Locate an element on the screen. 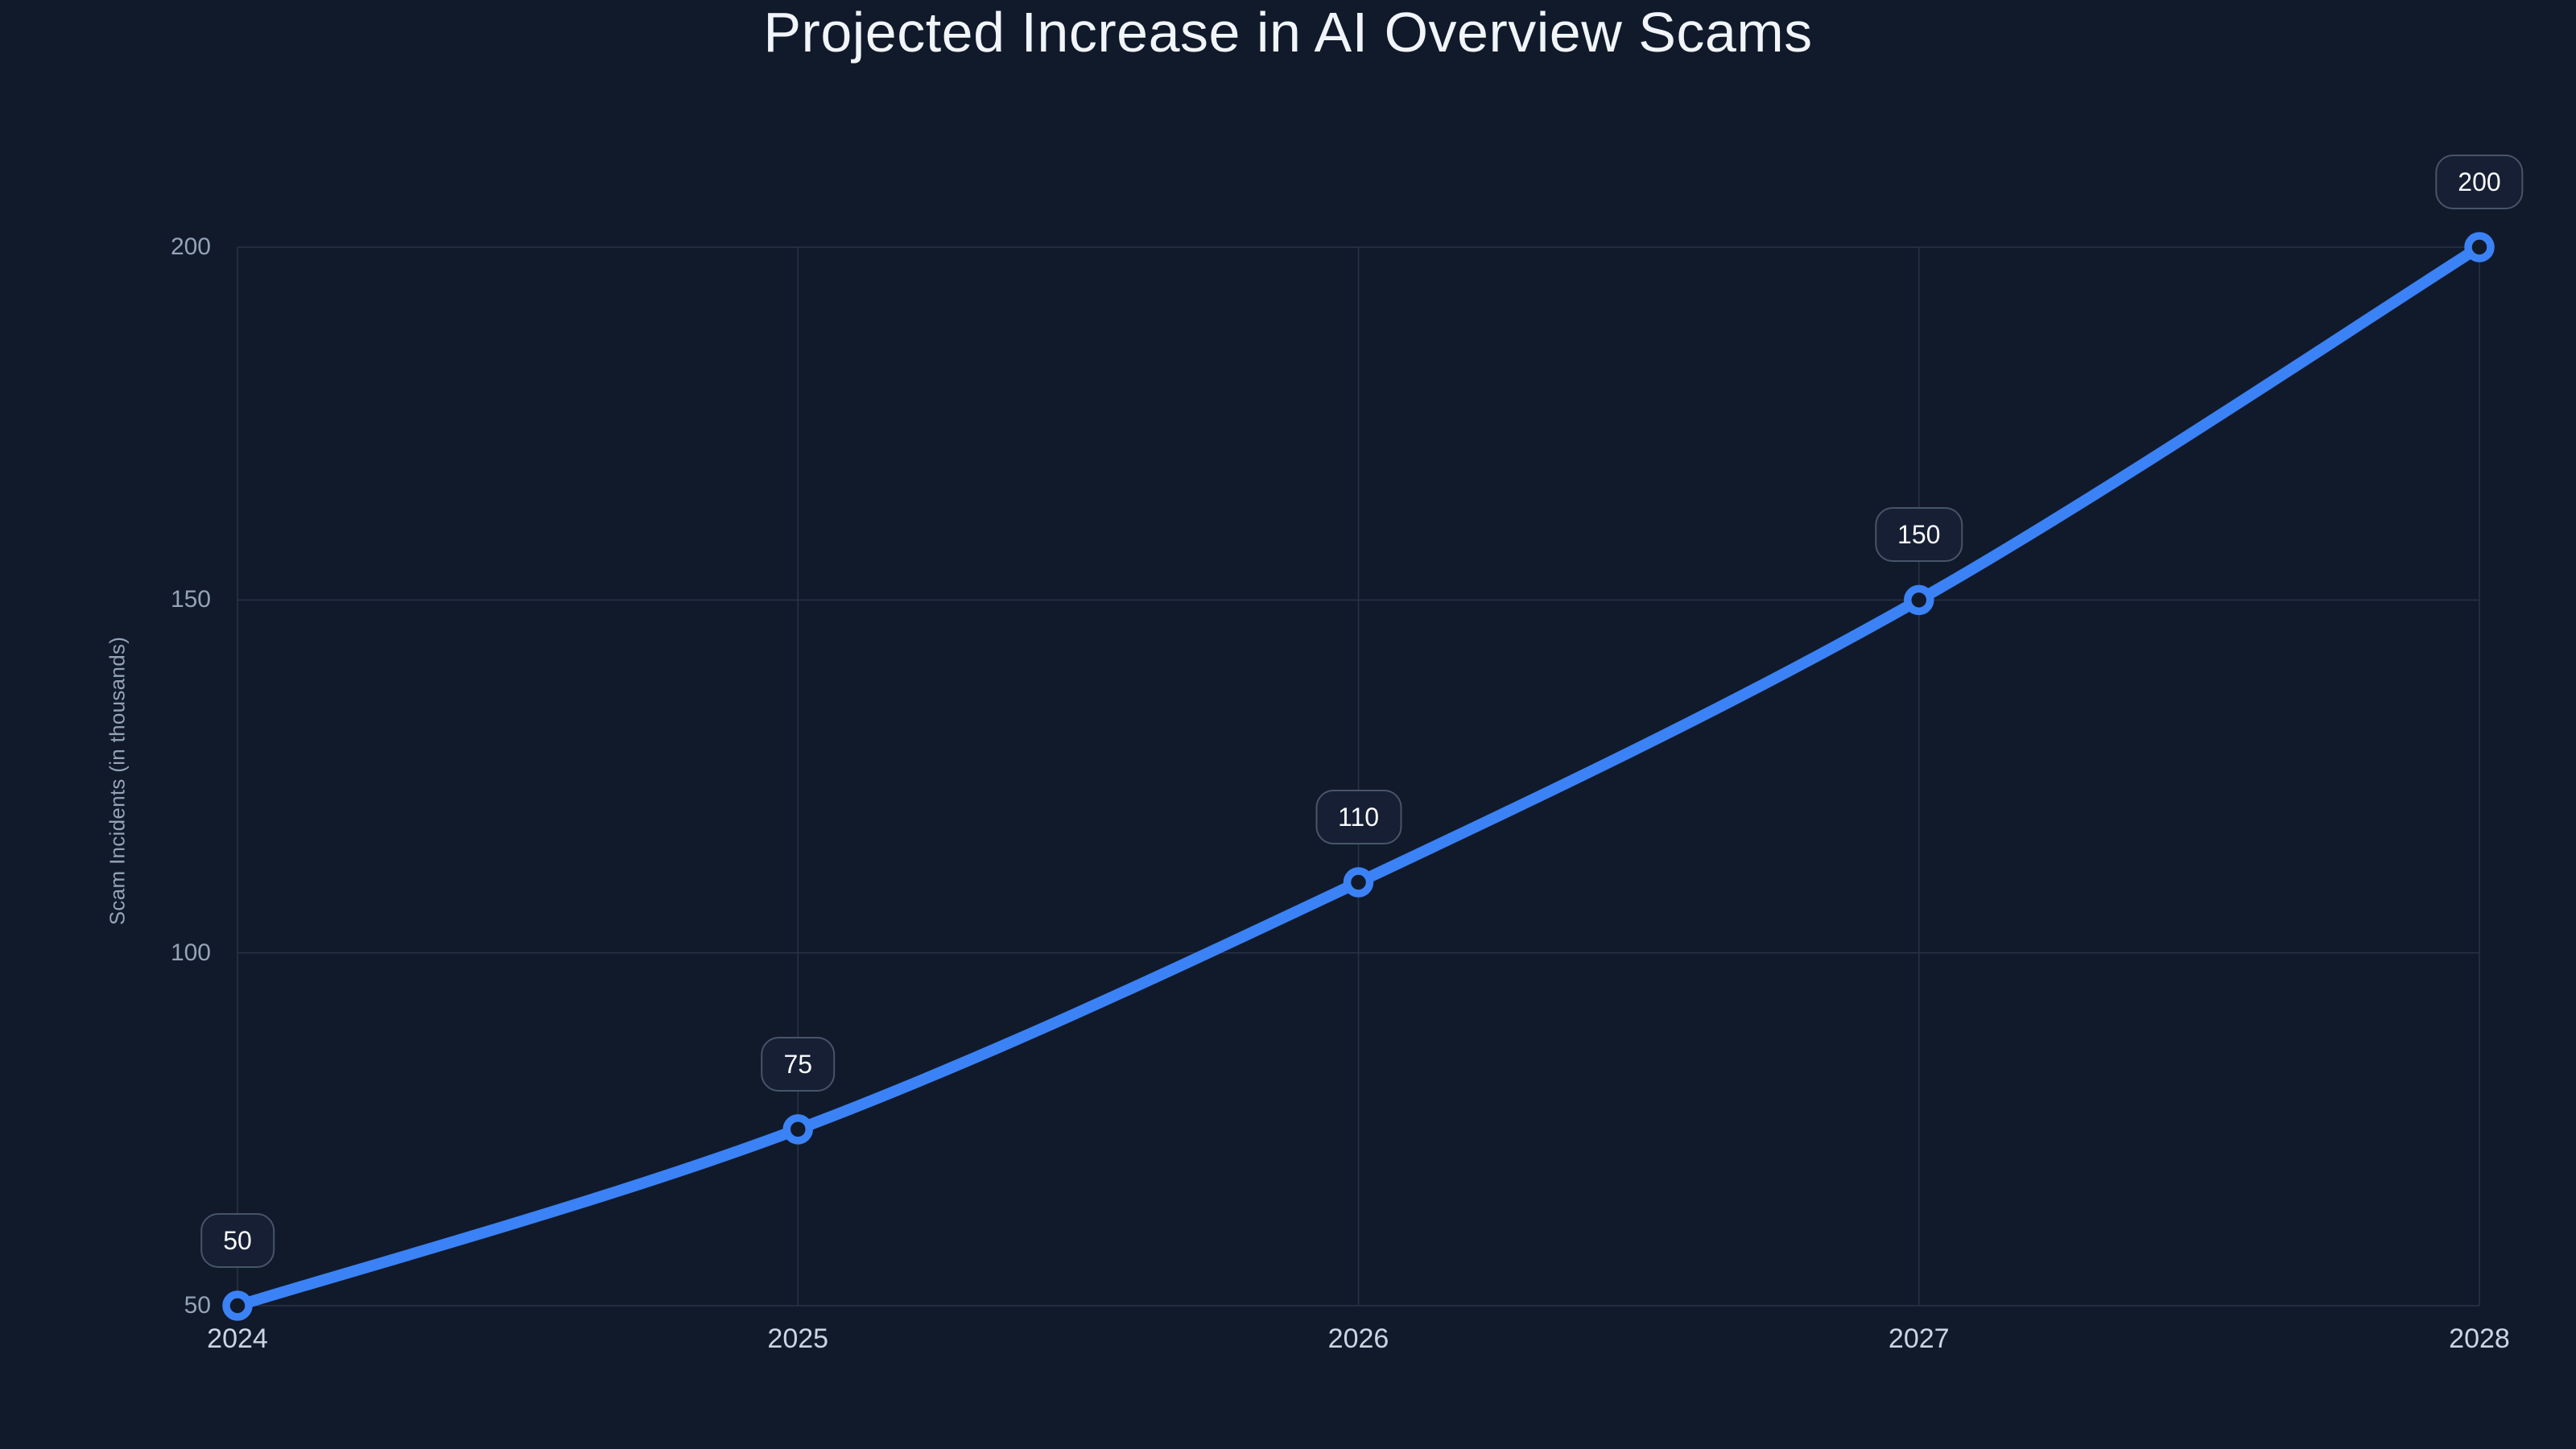  x-tick-label: 2025 is located at coordinates (798, 1338).